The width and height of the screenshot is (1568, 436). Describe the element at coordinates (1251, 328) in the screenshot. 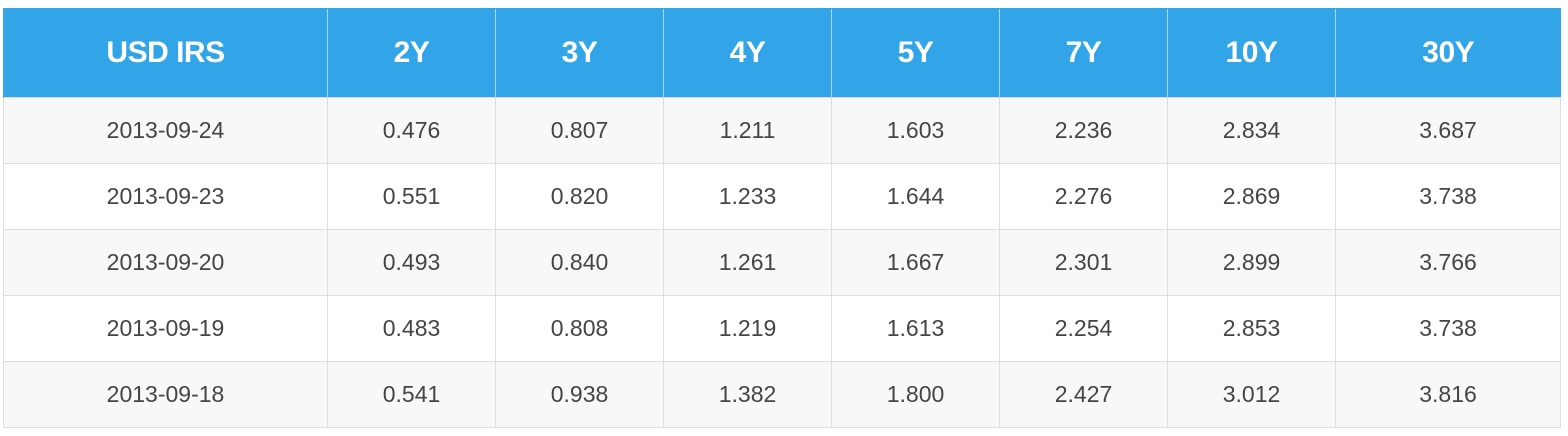

I see `rate-cell: 2.853` at that location.